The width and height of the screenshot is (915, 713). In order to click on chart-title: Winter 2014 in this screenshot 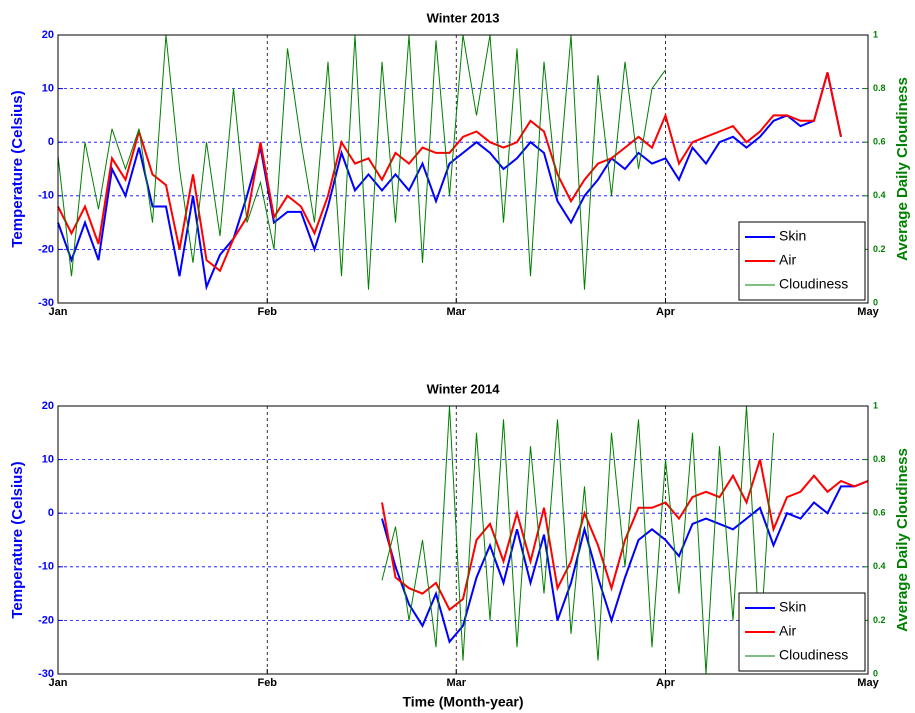, I will do `click(464, 388)`.